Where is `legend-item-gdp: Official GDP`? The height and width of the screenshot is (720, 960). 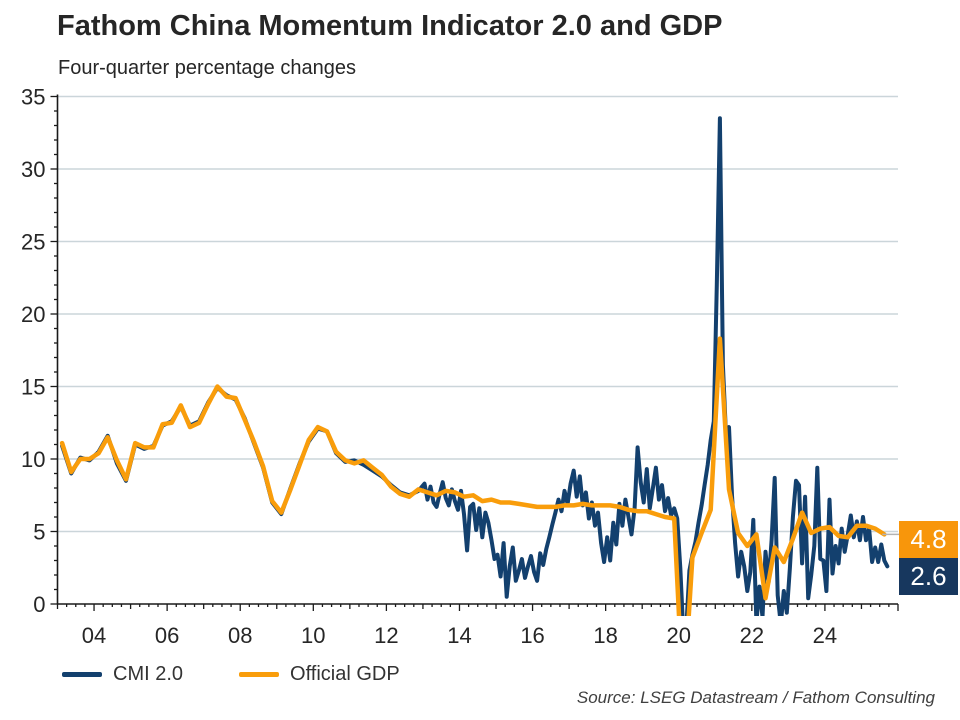 legend-item-gdp: Official GDP is located at coordinates (319, 674).